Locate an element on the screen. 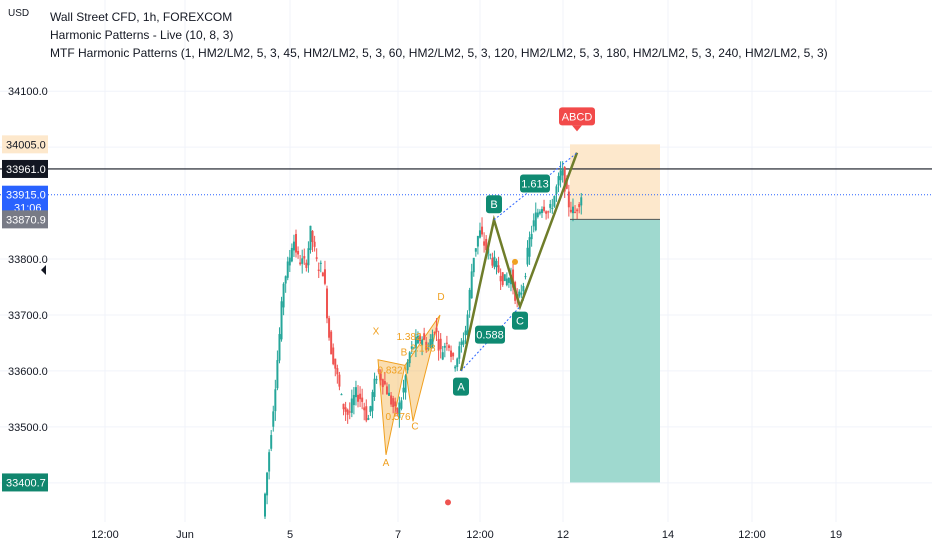 The height and width of the screenshot is (550, 932). abcd-label: ABCD is located at coordinates (577, 116).